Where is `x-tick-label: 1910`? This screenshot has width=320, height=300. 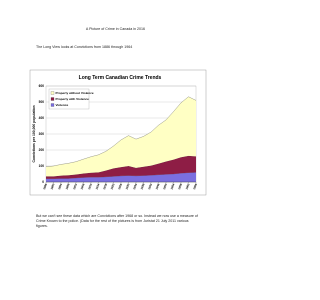
x-tick-label: 1910 is located at coordinates (90, 187).